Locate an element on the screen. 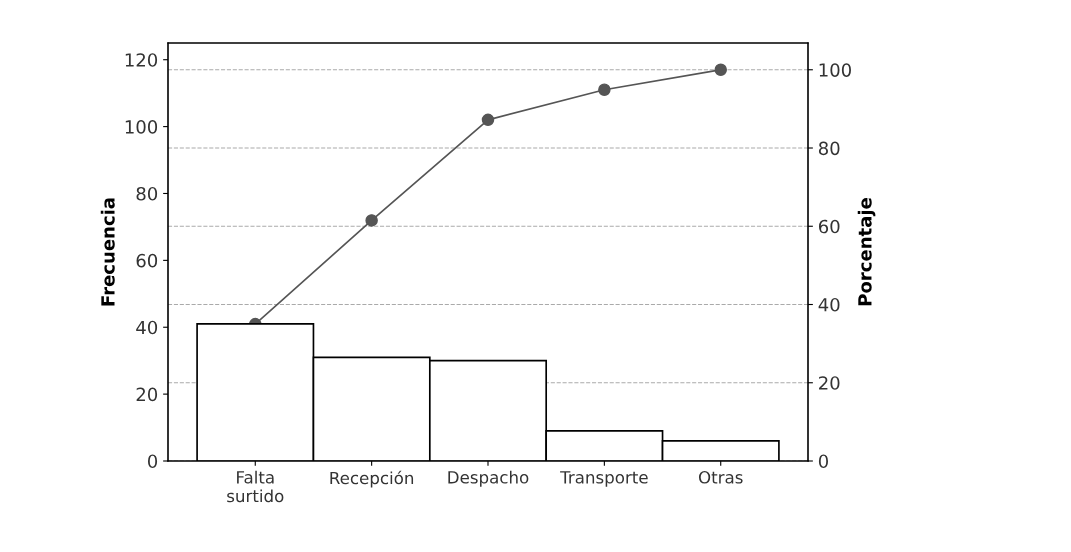  y2-tick-label: 20 is located at coordinates (829, 383).